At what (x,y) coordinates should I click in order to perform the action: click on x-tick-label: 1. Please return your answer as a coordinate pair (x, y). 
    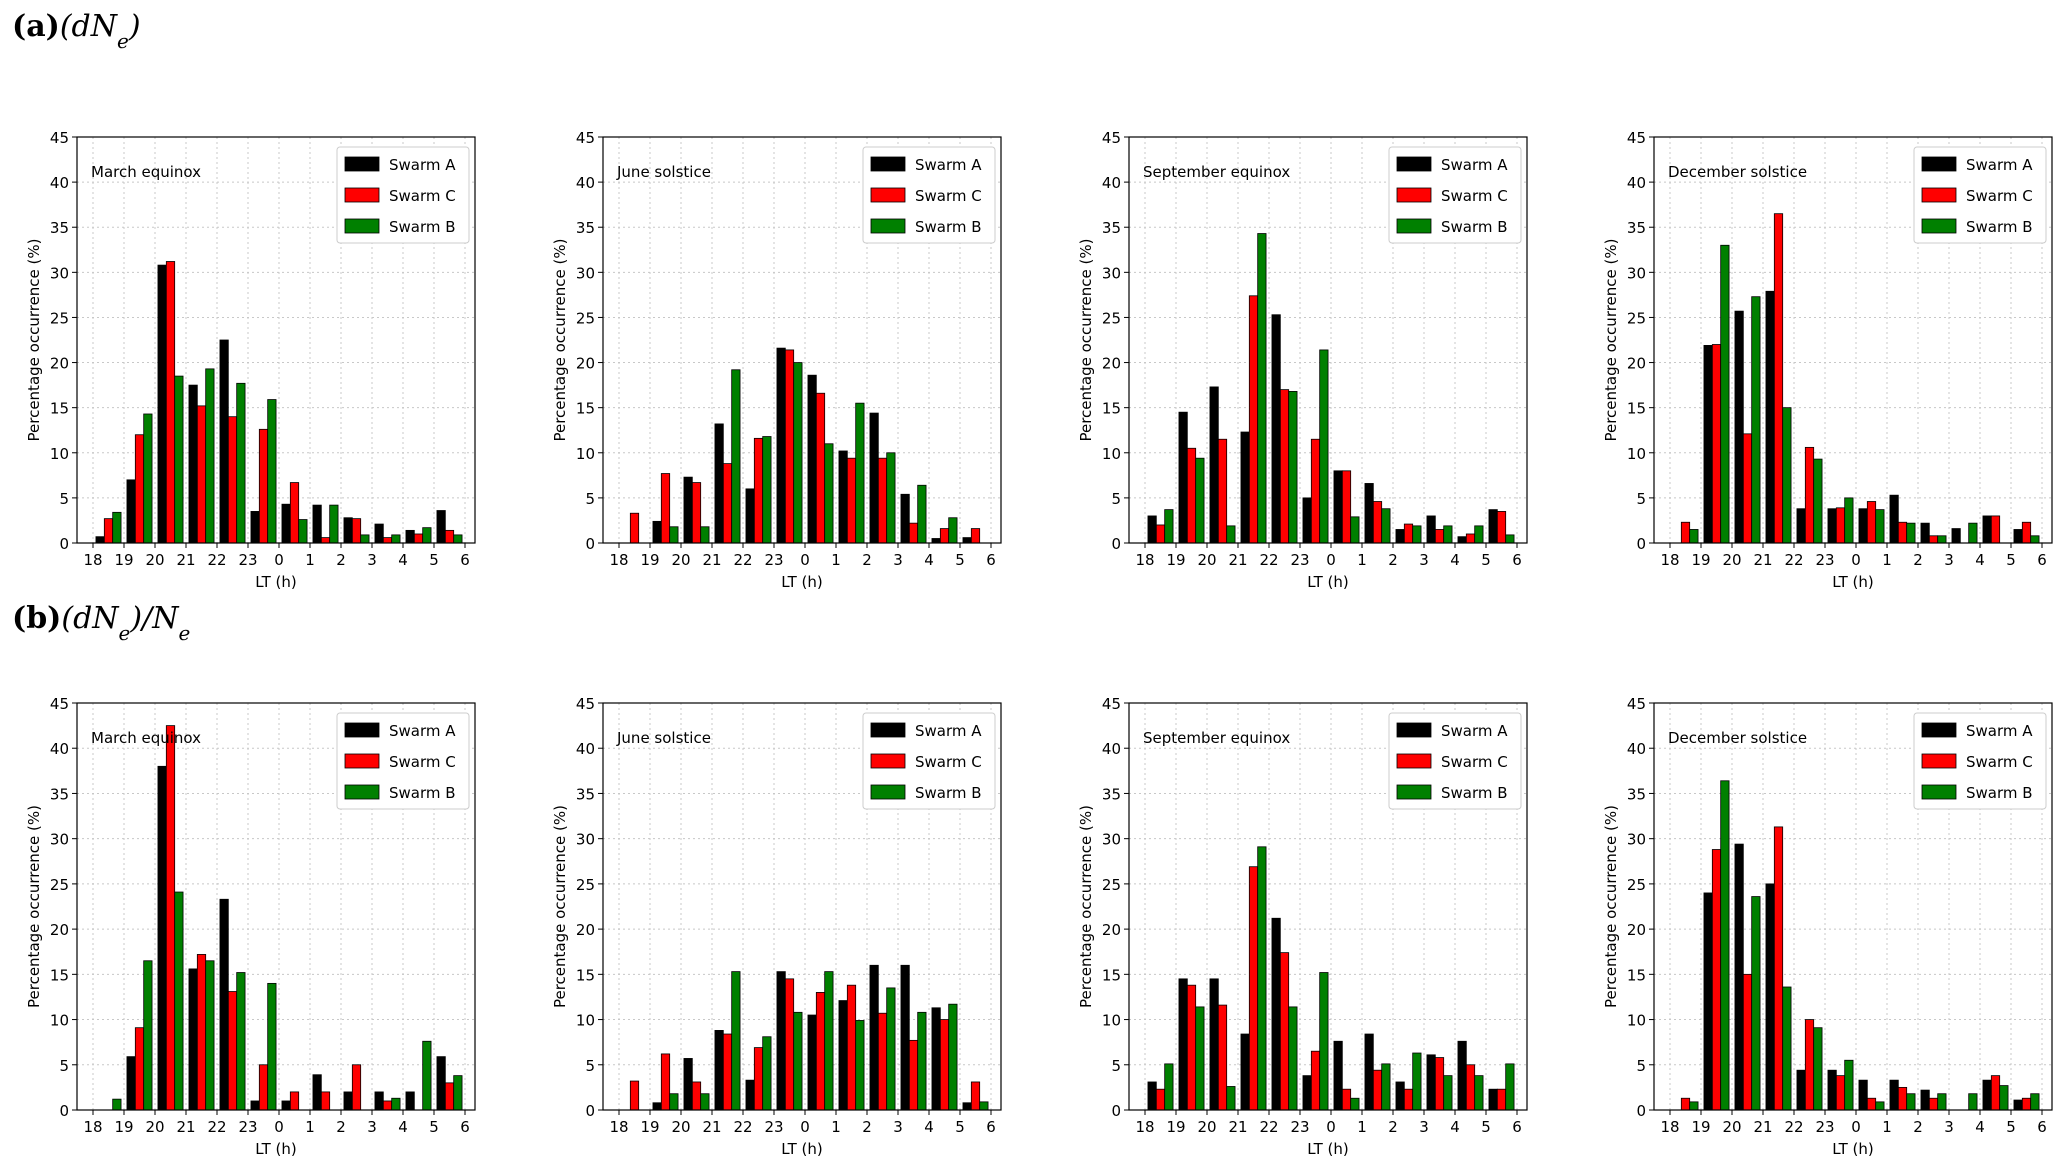
    Looking at the image, I should click on (1887, 1127).